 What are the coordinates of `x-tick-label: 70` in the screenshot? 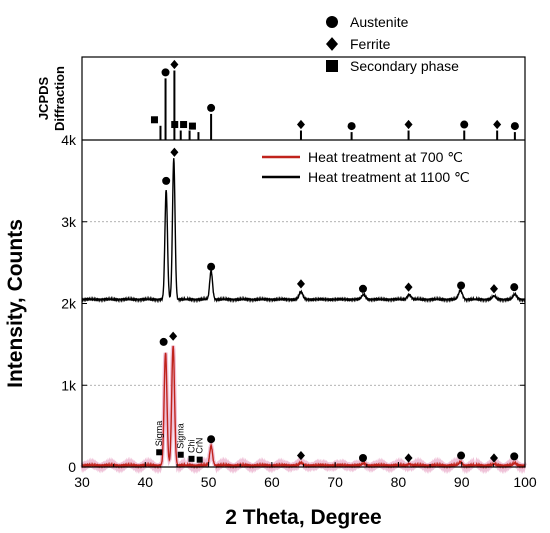 It's located at (335, 482).